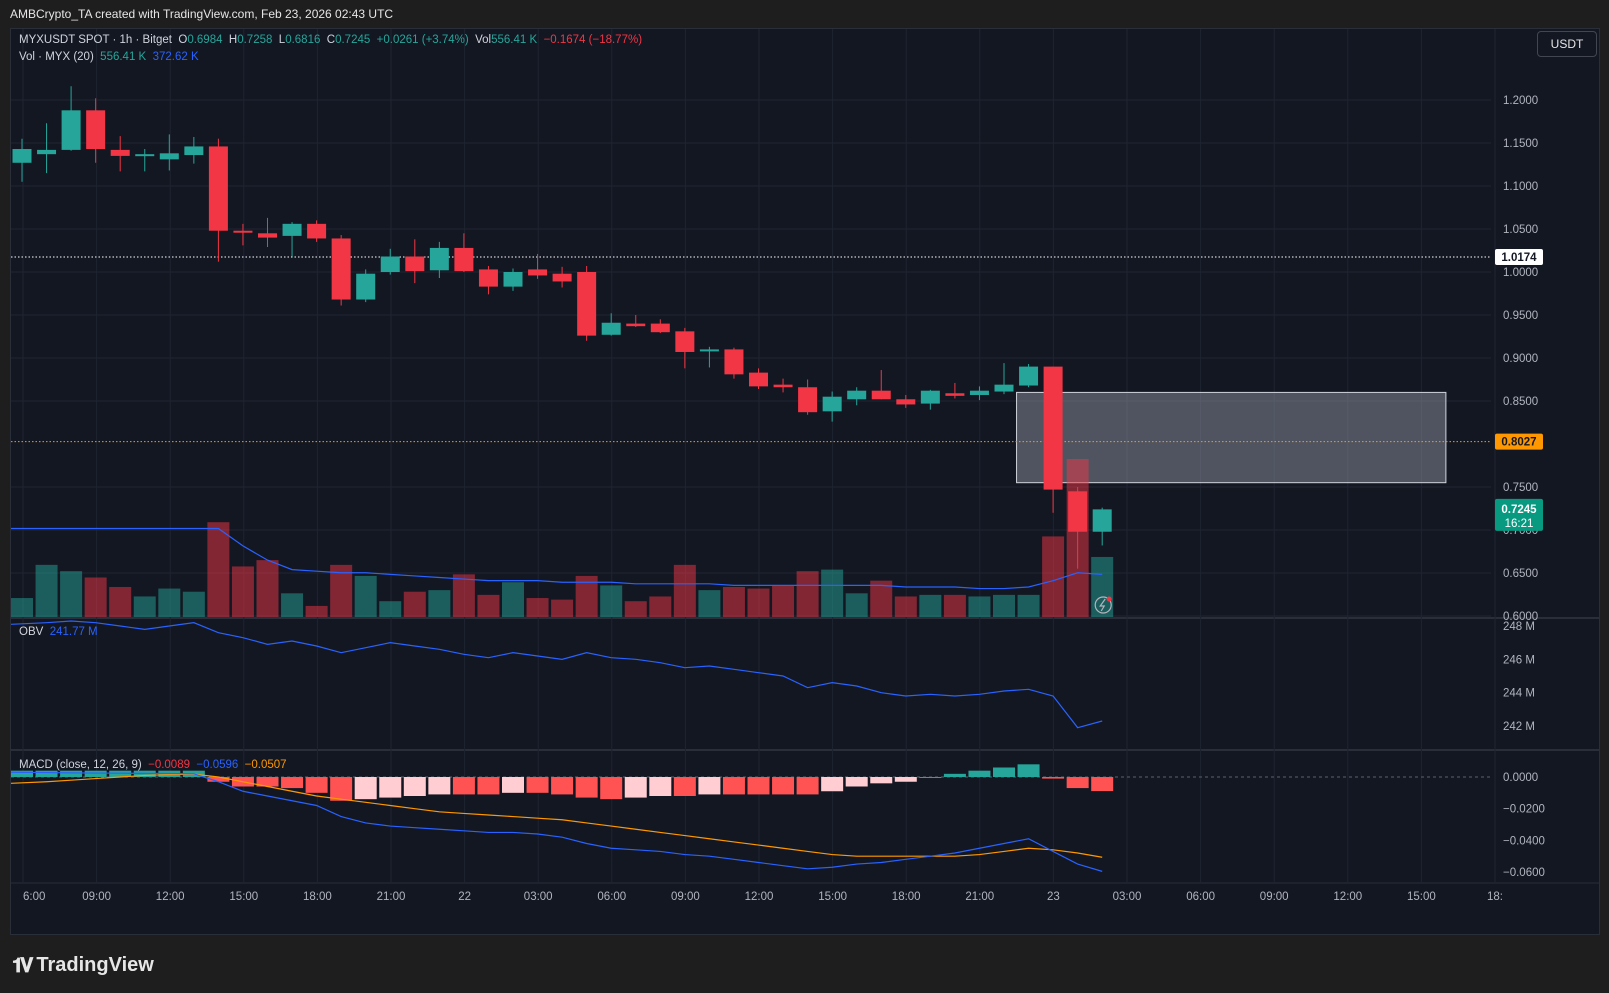 The image size is (1609, 993). What do you see at coordinates (514, 40) in the screenshot?
I see `legend-vol: 556.41 K` at bounding box center [514, 40].